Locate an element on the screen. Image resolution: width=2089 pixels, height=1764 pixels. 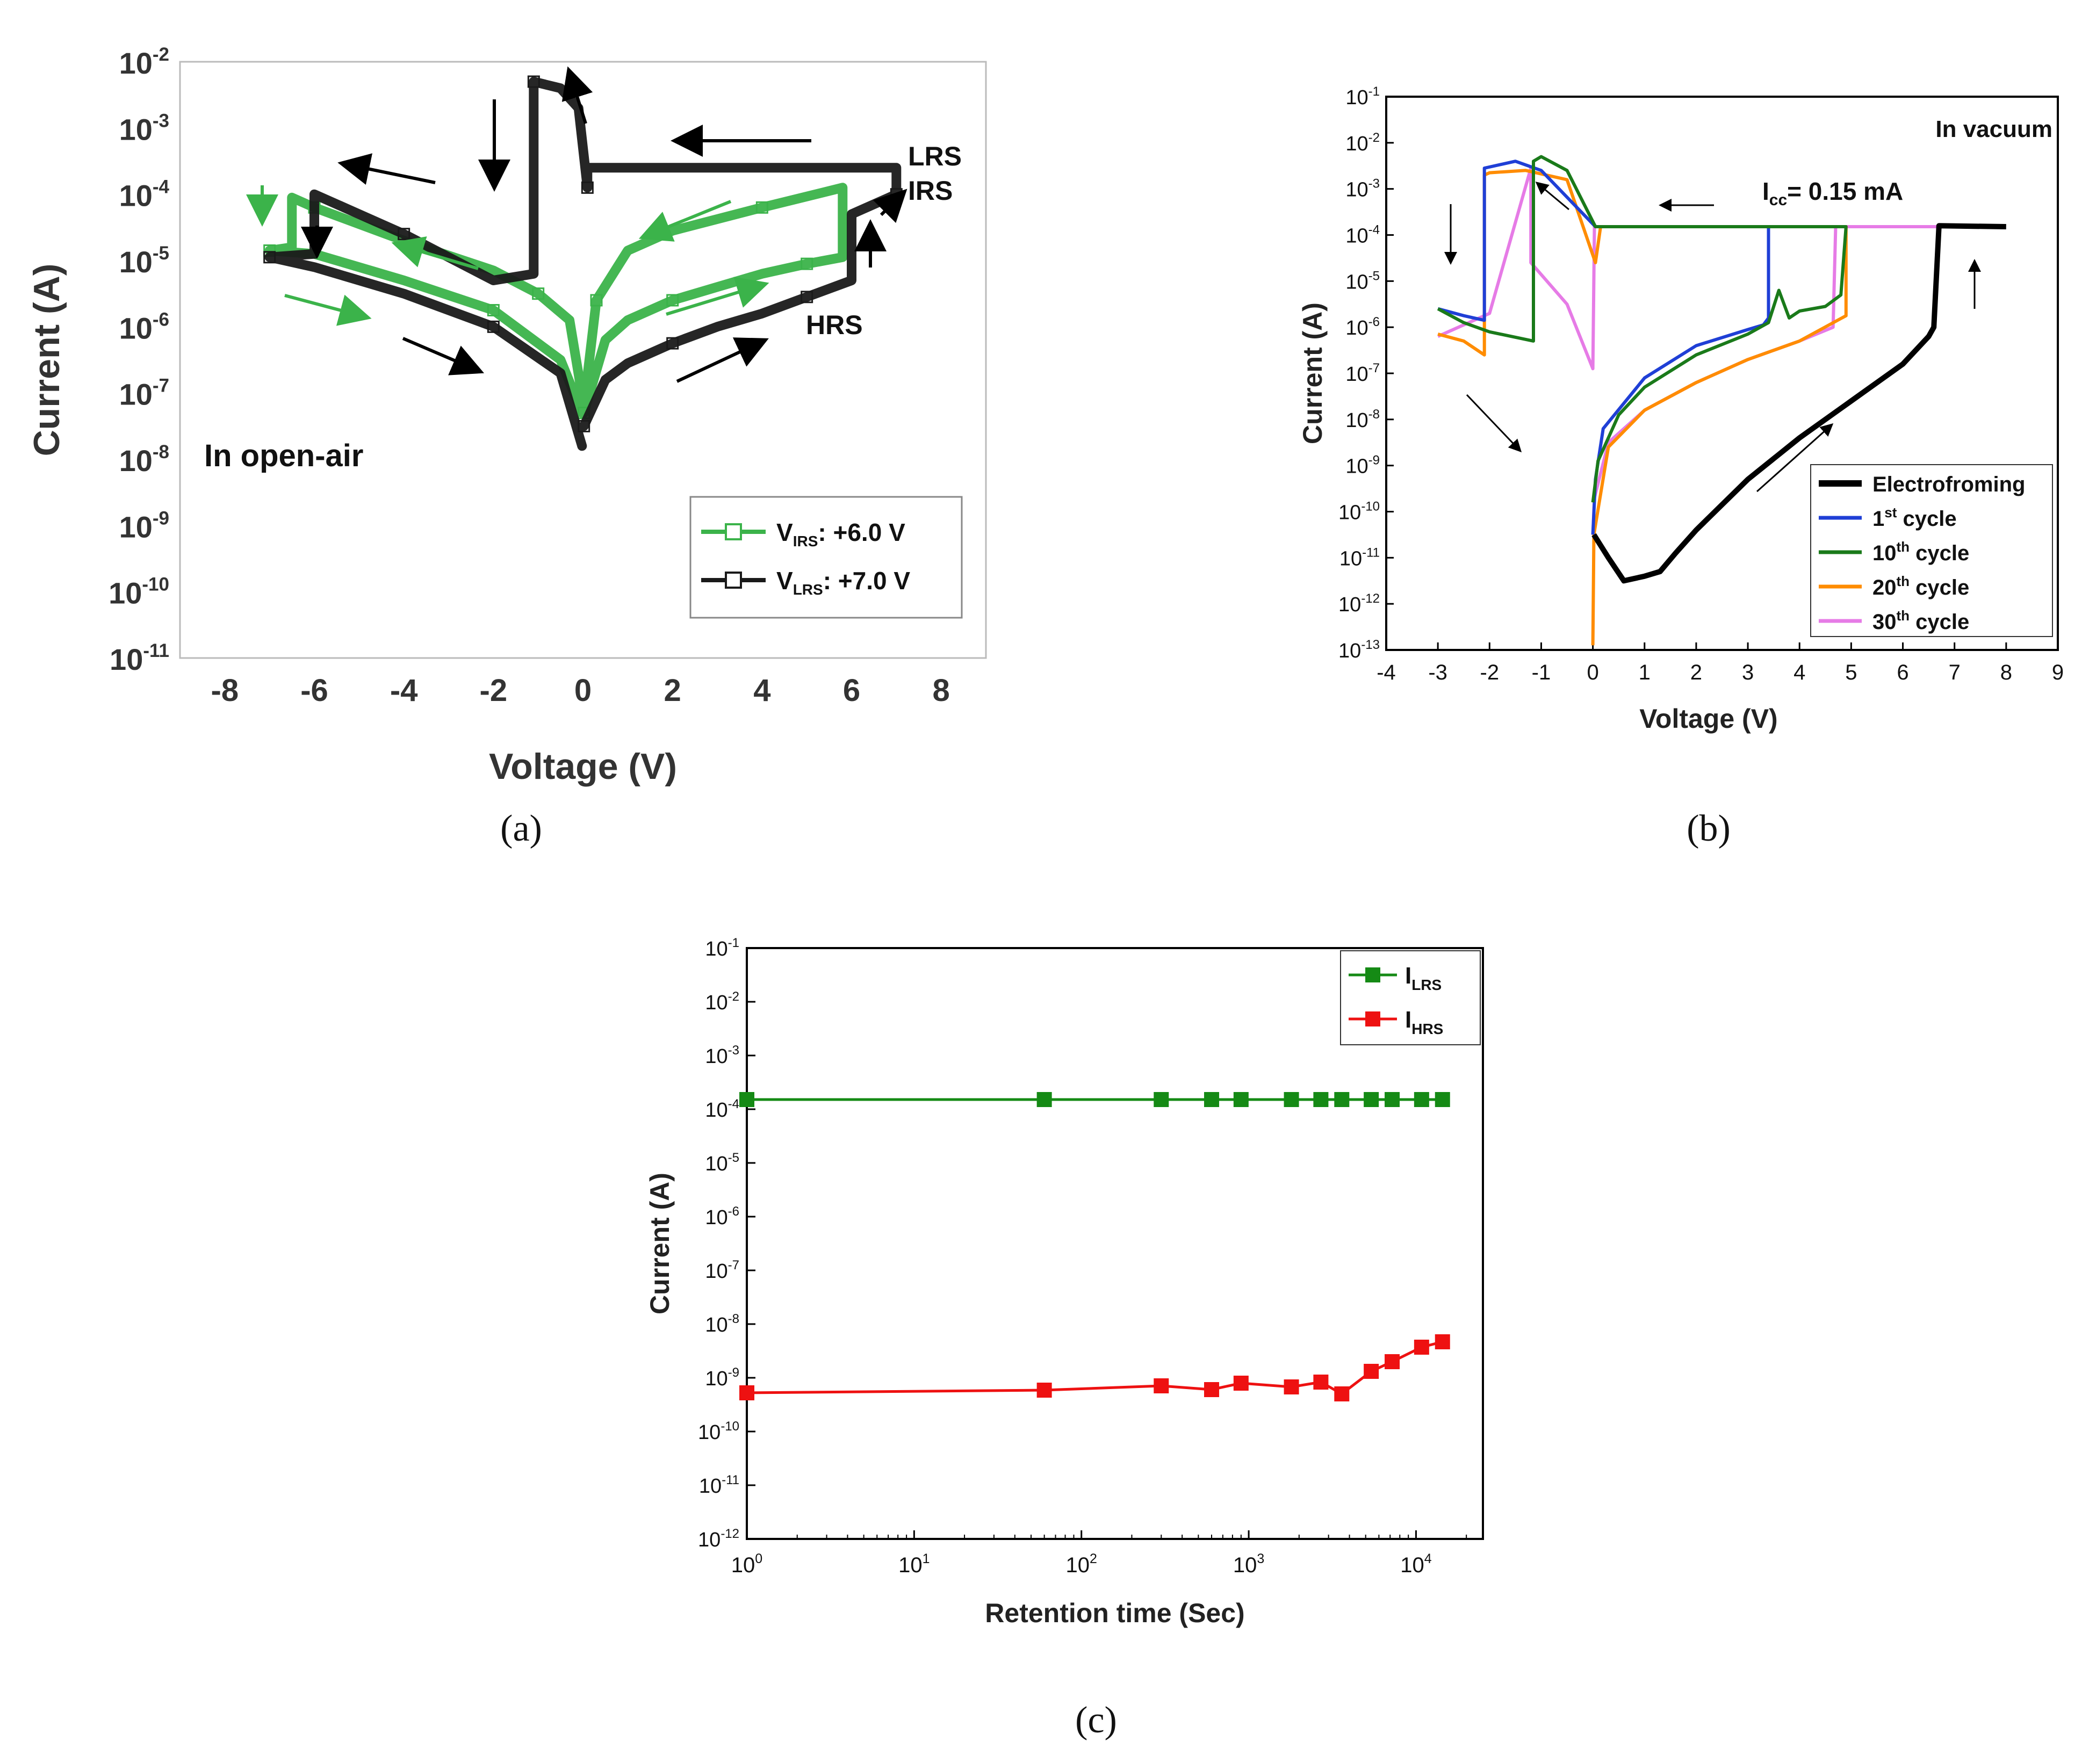
legend-label-superscript: st is located at coordinates (1890, 512).